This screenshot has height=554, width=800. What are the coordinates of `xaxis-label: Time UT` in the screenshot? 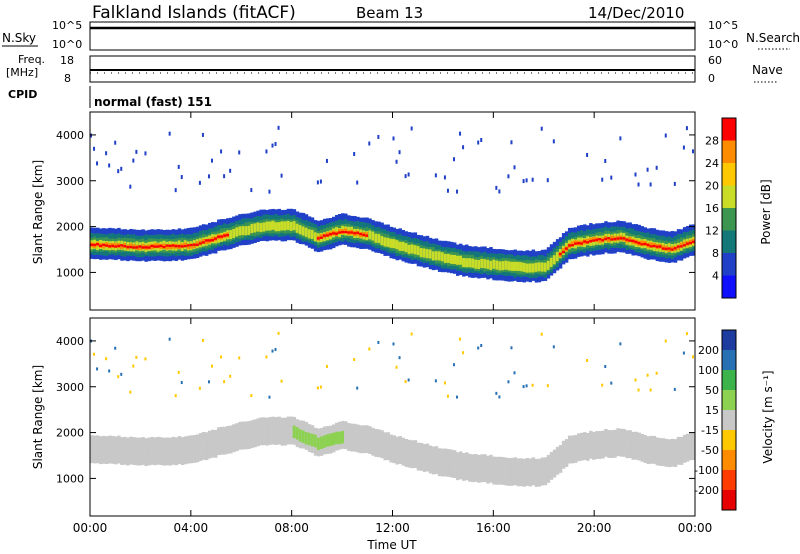 It's located at (391, 545).